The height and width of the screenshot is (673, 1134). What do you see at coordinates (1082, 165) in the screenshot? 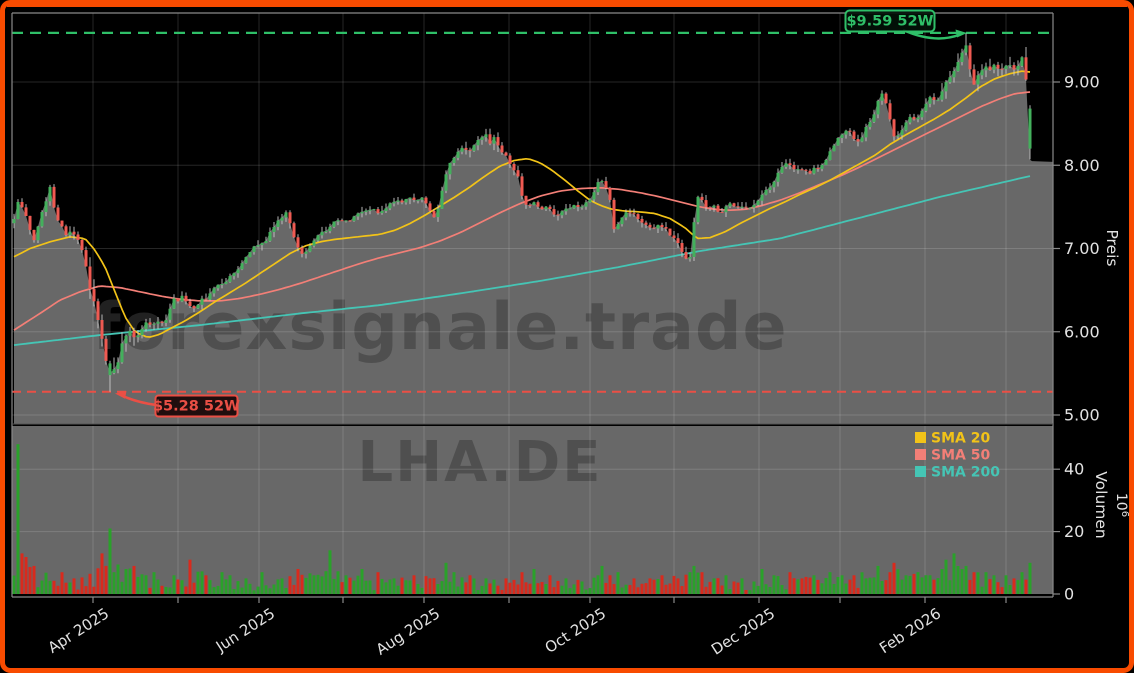
I see `price-tick-label: 8.00` at bounding box center [1082, 165].